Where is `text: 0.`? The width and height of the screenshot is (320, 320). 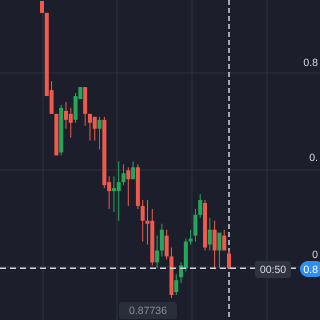
text: 0. is located at coordinates (313, 158).